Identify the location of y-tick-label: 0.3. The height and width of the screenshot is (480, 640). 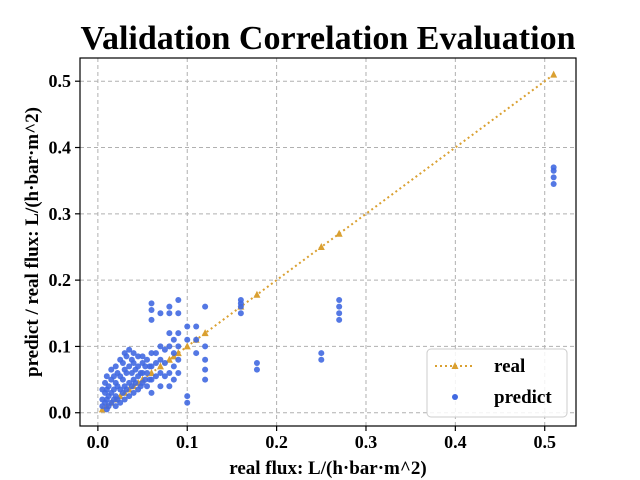
(60, 214).